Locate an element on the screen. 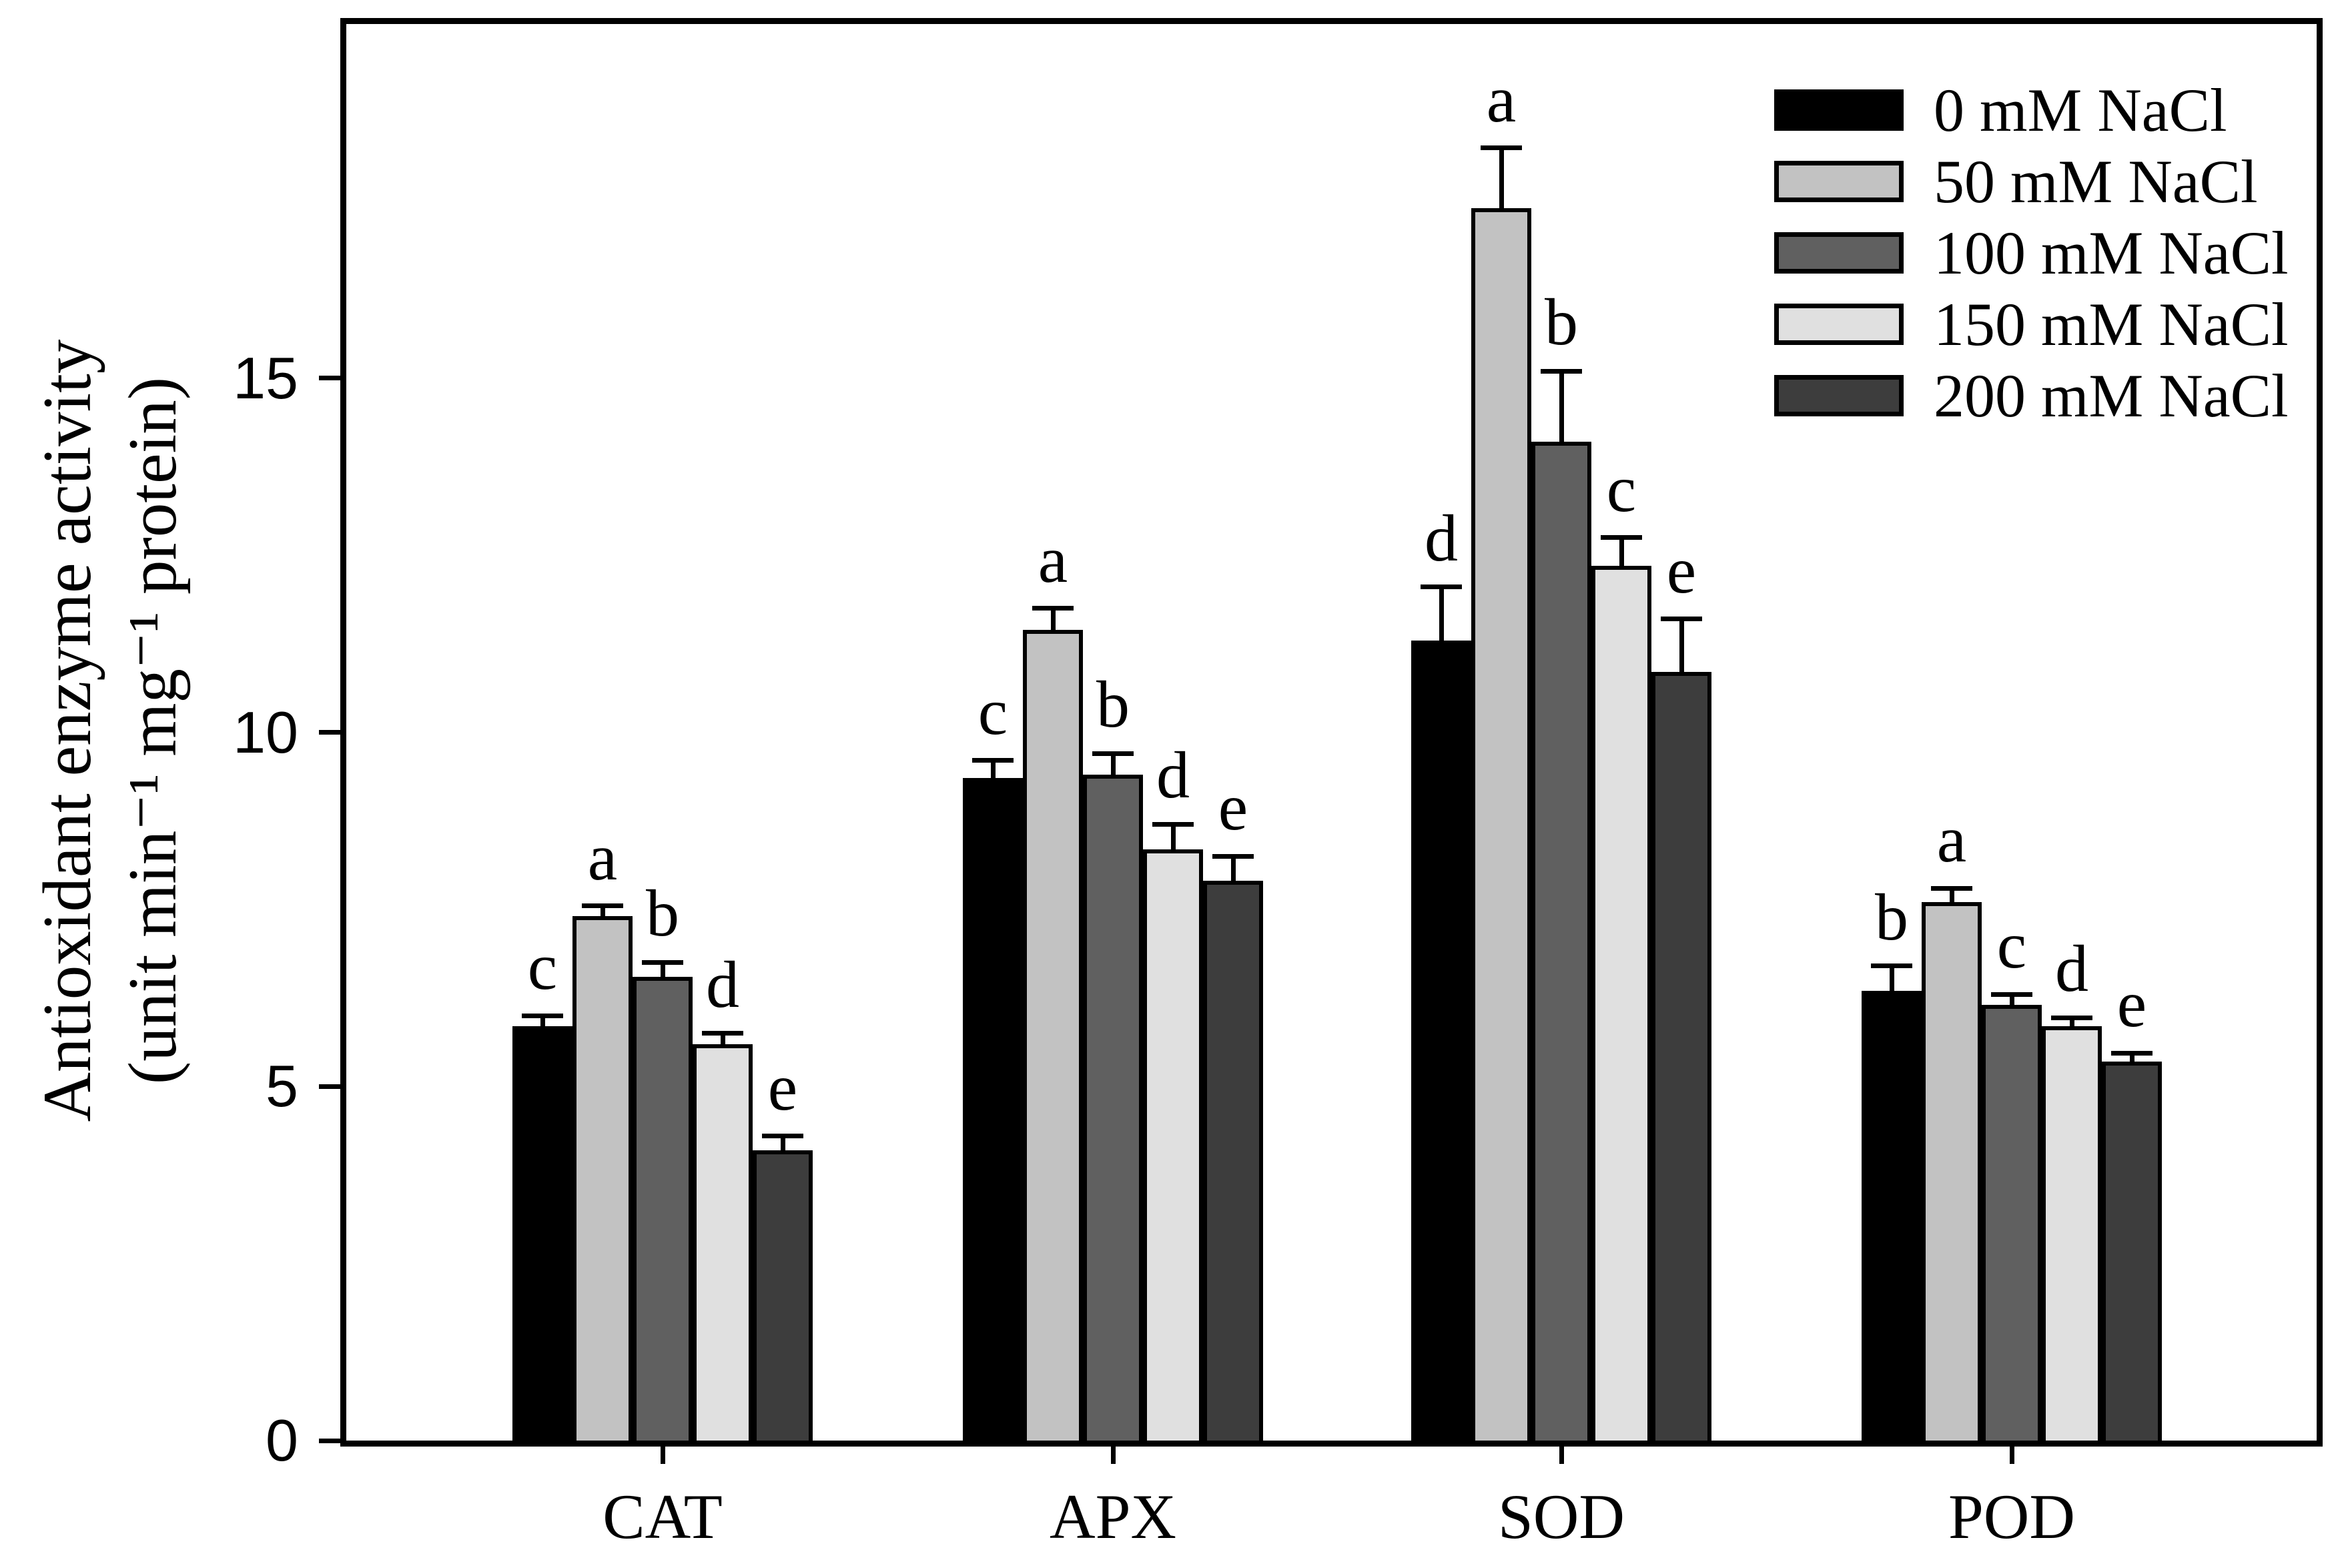  legend-label: 50 mM NaCl is located at coordinates (2096, 182).